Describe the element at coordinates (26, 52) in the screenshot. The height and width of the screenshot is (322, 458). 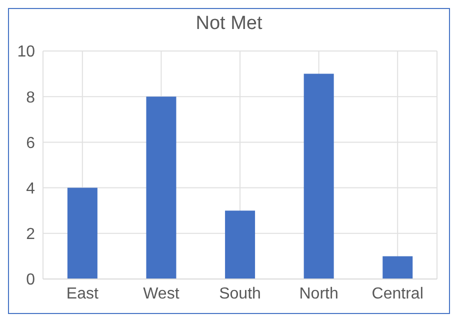
I see `y-tick-label: 10` at that location.